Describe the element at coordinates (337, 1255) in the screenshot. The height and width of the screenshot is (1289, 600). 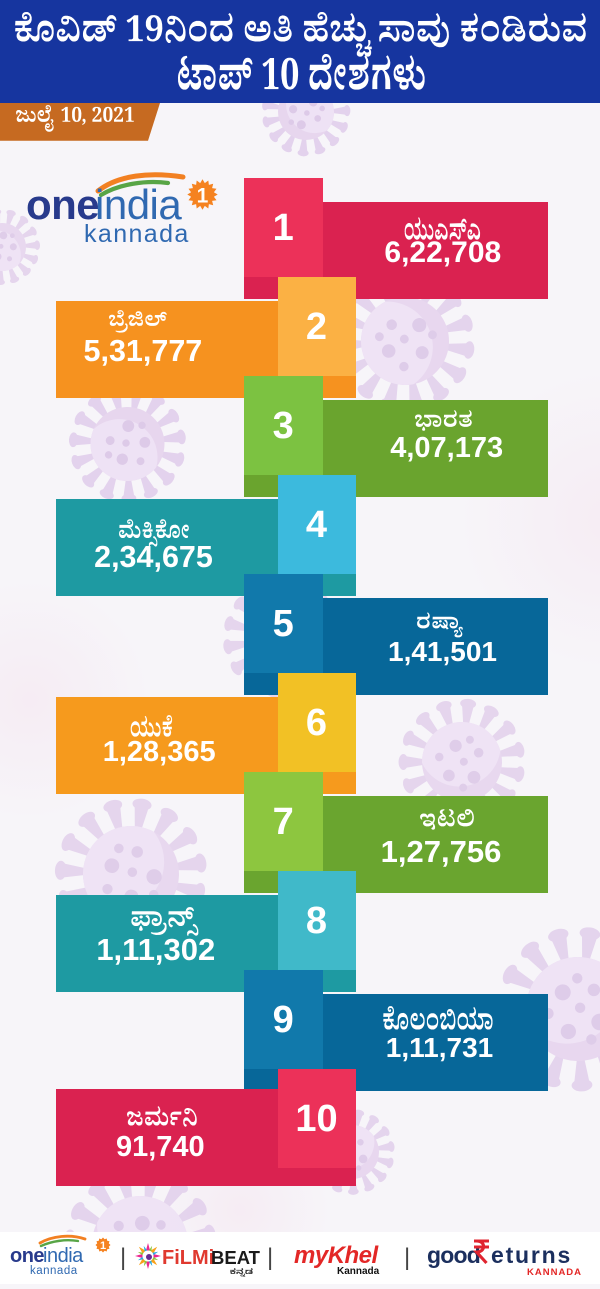
I see `svg-text: myKhel` at that location.